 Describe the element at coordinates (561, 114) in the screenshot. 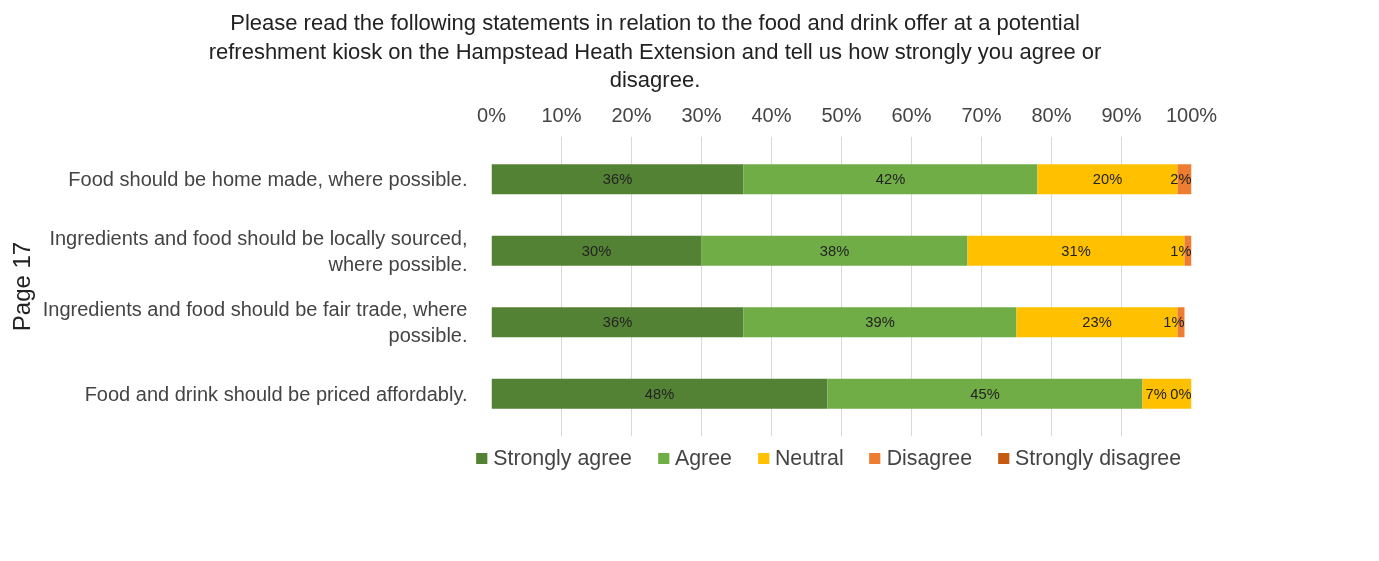

I see `x-tick-label: 10%` at that location.